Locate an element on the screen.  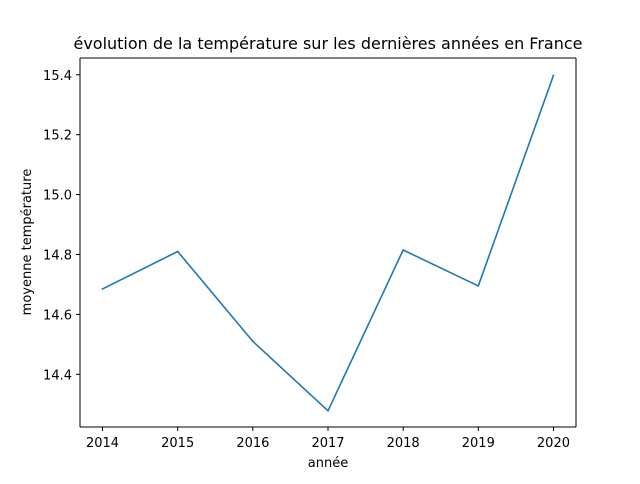
x-tick-label: 2017 is located at coordinates (327, 443).